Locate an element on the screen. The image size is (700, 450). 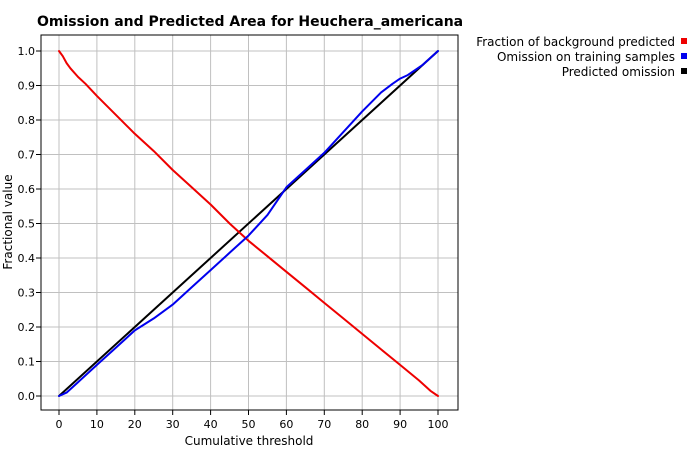
x-tick-label: 50 is located at coordinates (249, 424).